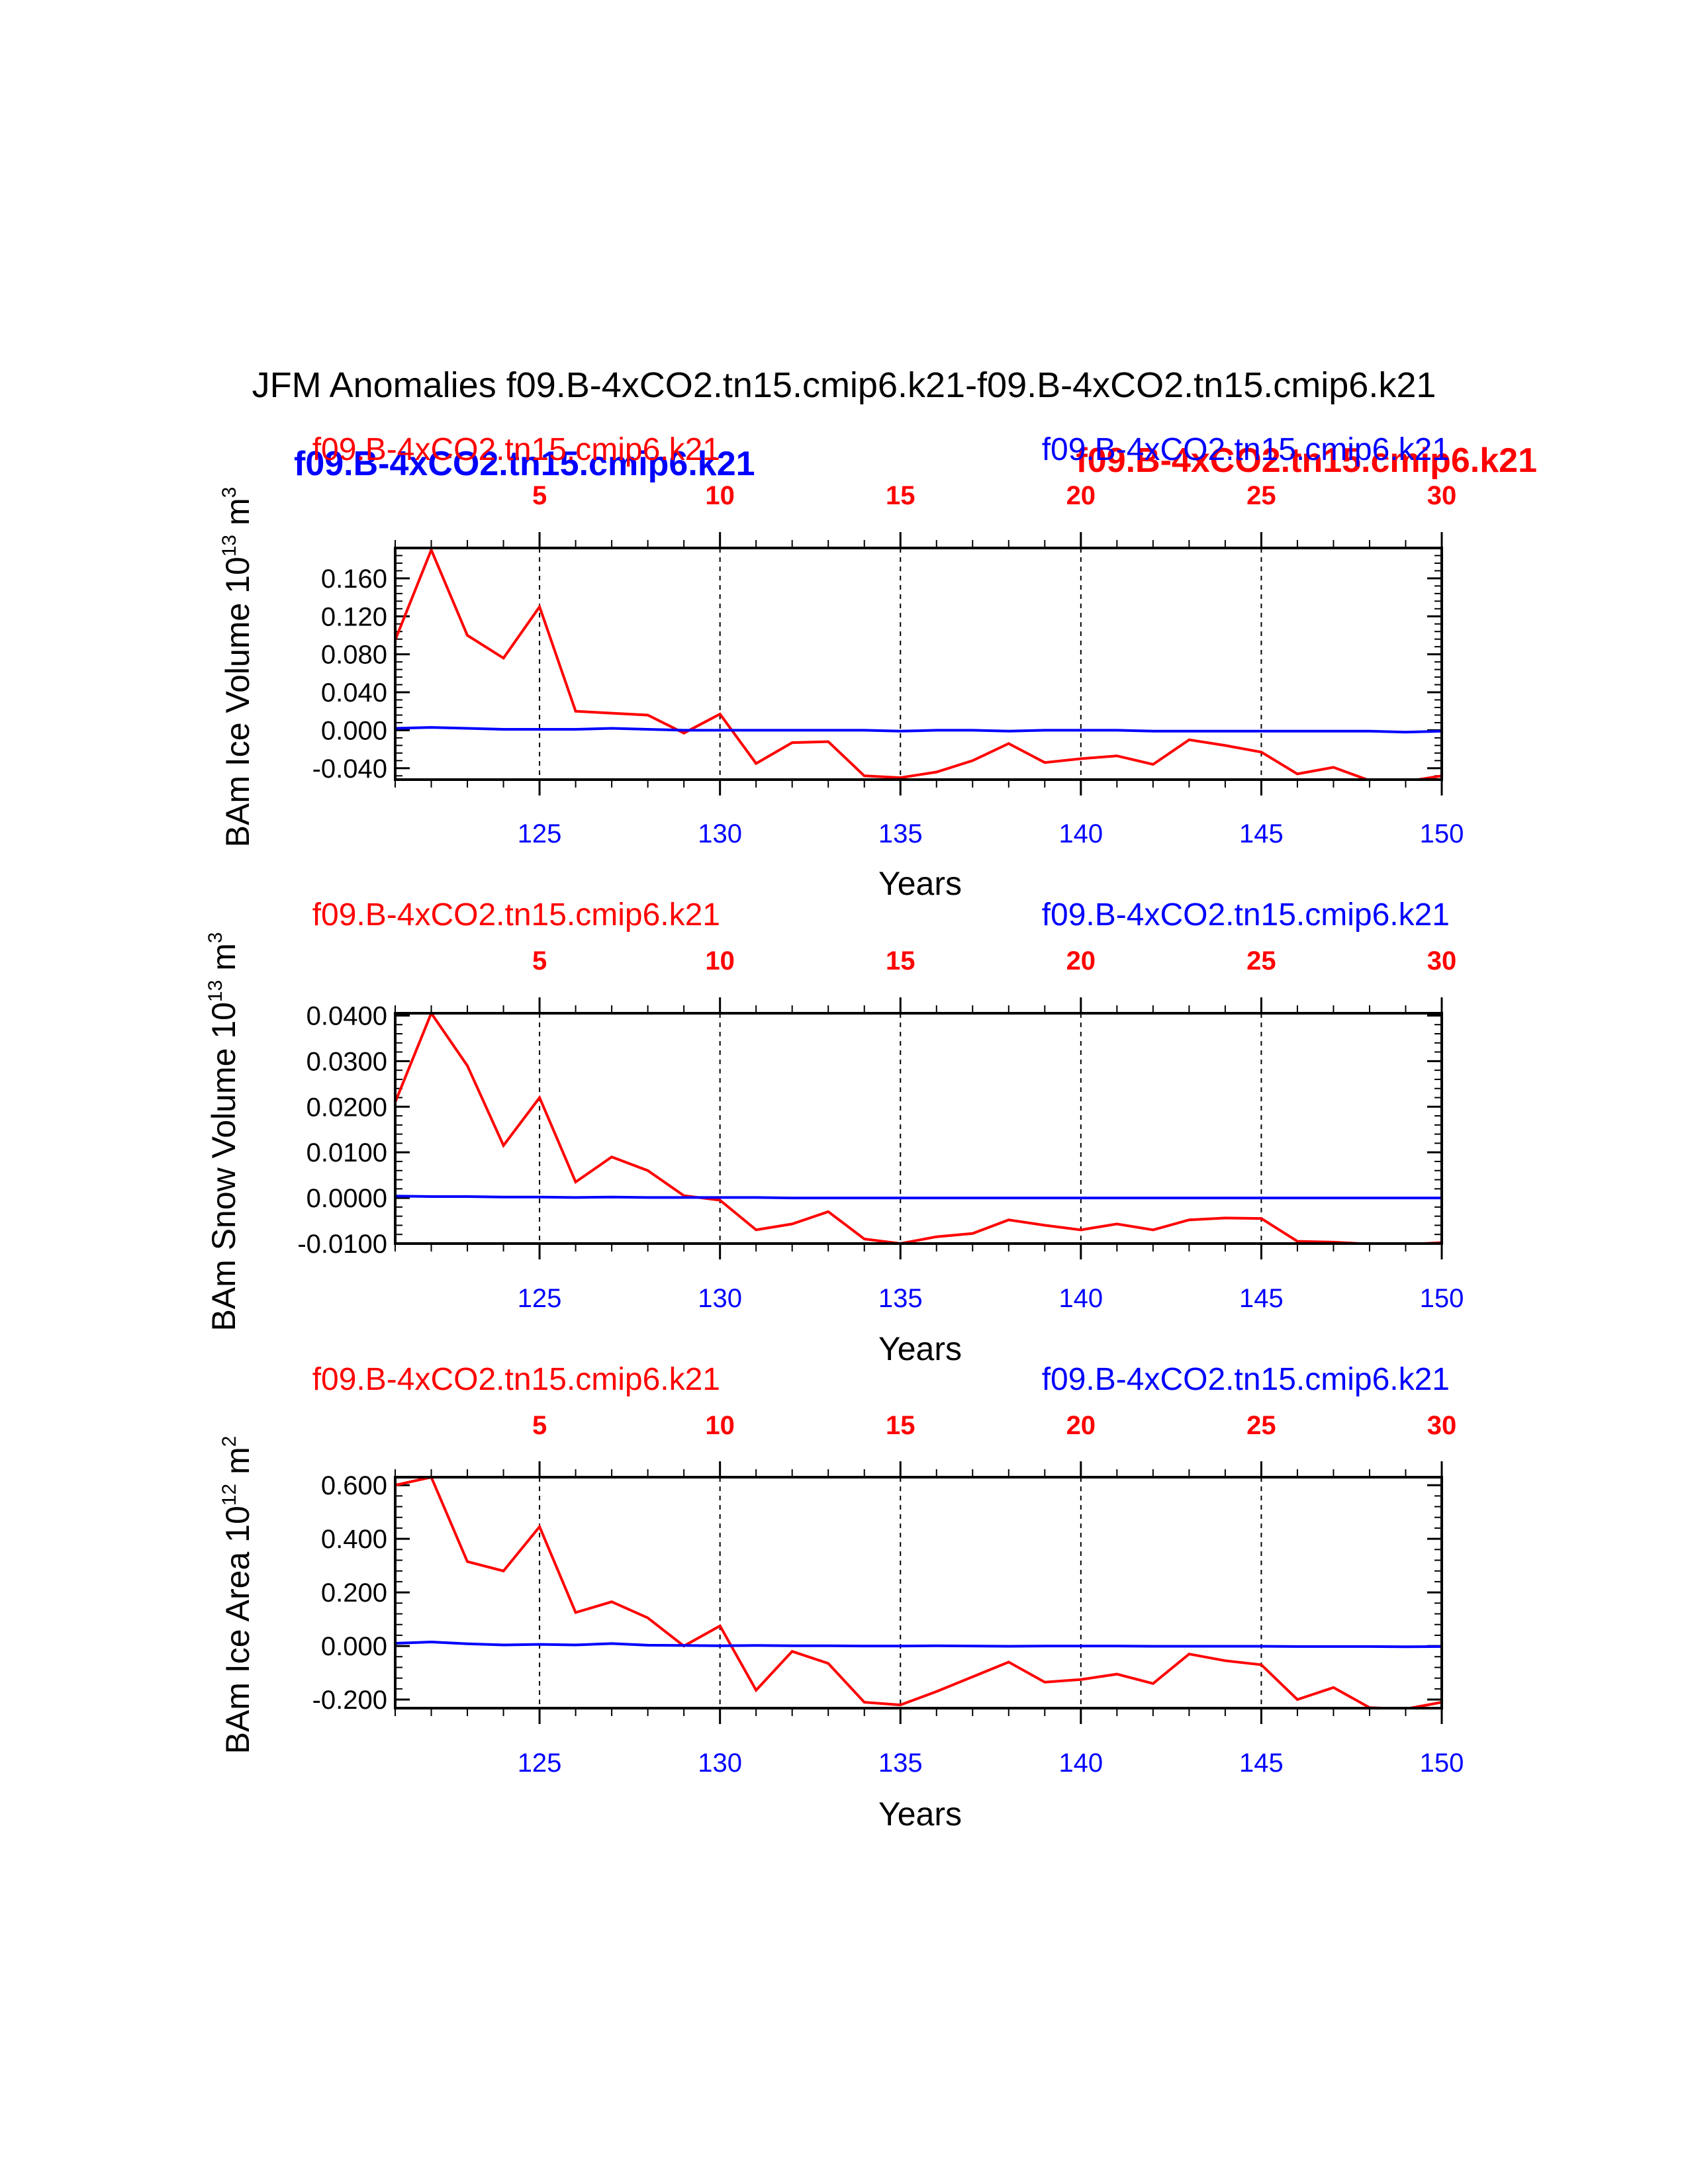 This screenshot has height=2184, width=1688. Describe the element at coordinates (223, 1167) in the screenshot. I see `y-axis-label-main: BAm Snow Volume 10` at that location.